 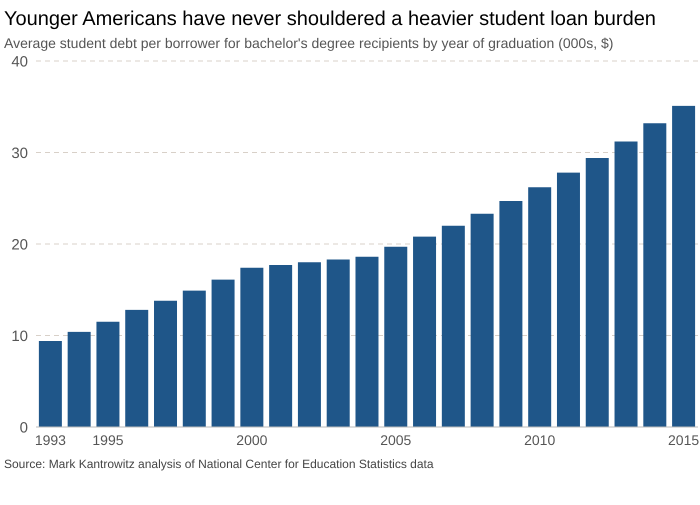 What do you see at coordinates (219, 463) in the screenshot?
I see `source-note: Source: Mark Kantrowitz analysis of National Center for Education Statistics data` at bounding box center [219, 463].